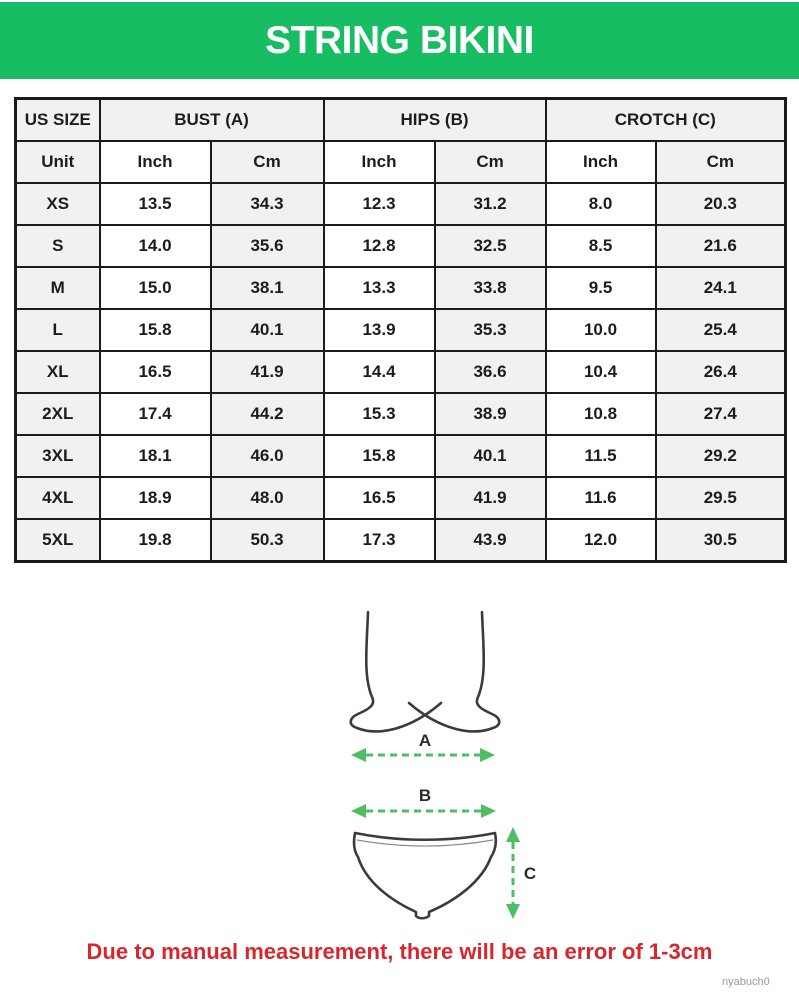 The height and width of the screenshot is (1000, 799). What do you see at coordinates (454, 671) in the screenshot?
I see `bikini-top-right-cup` at bounding box center [454, 671].